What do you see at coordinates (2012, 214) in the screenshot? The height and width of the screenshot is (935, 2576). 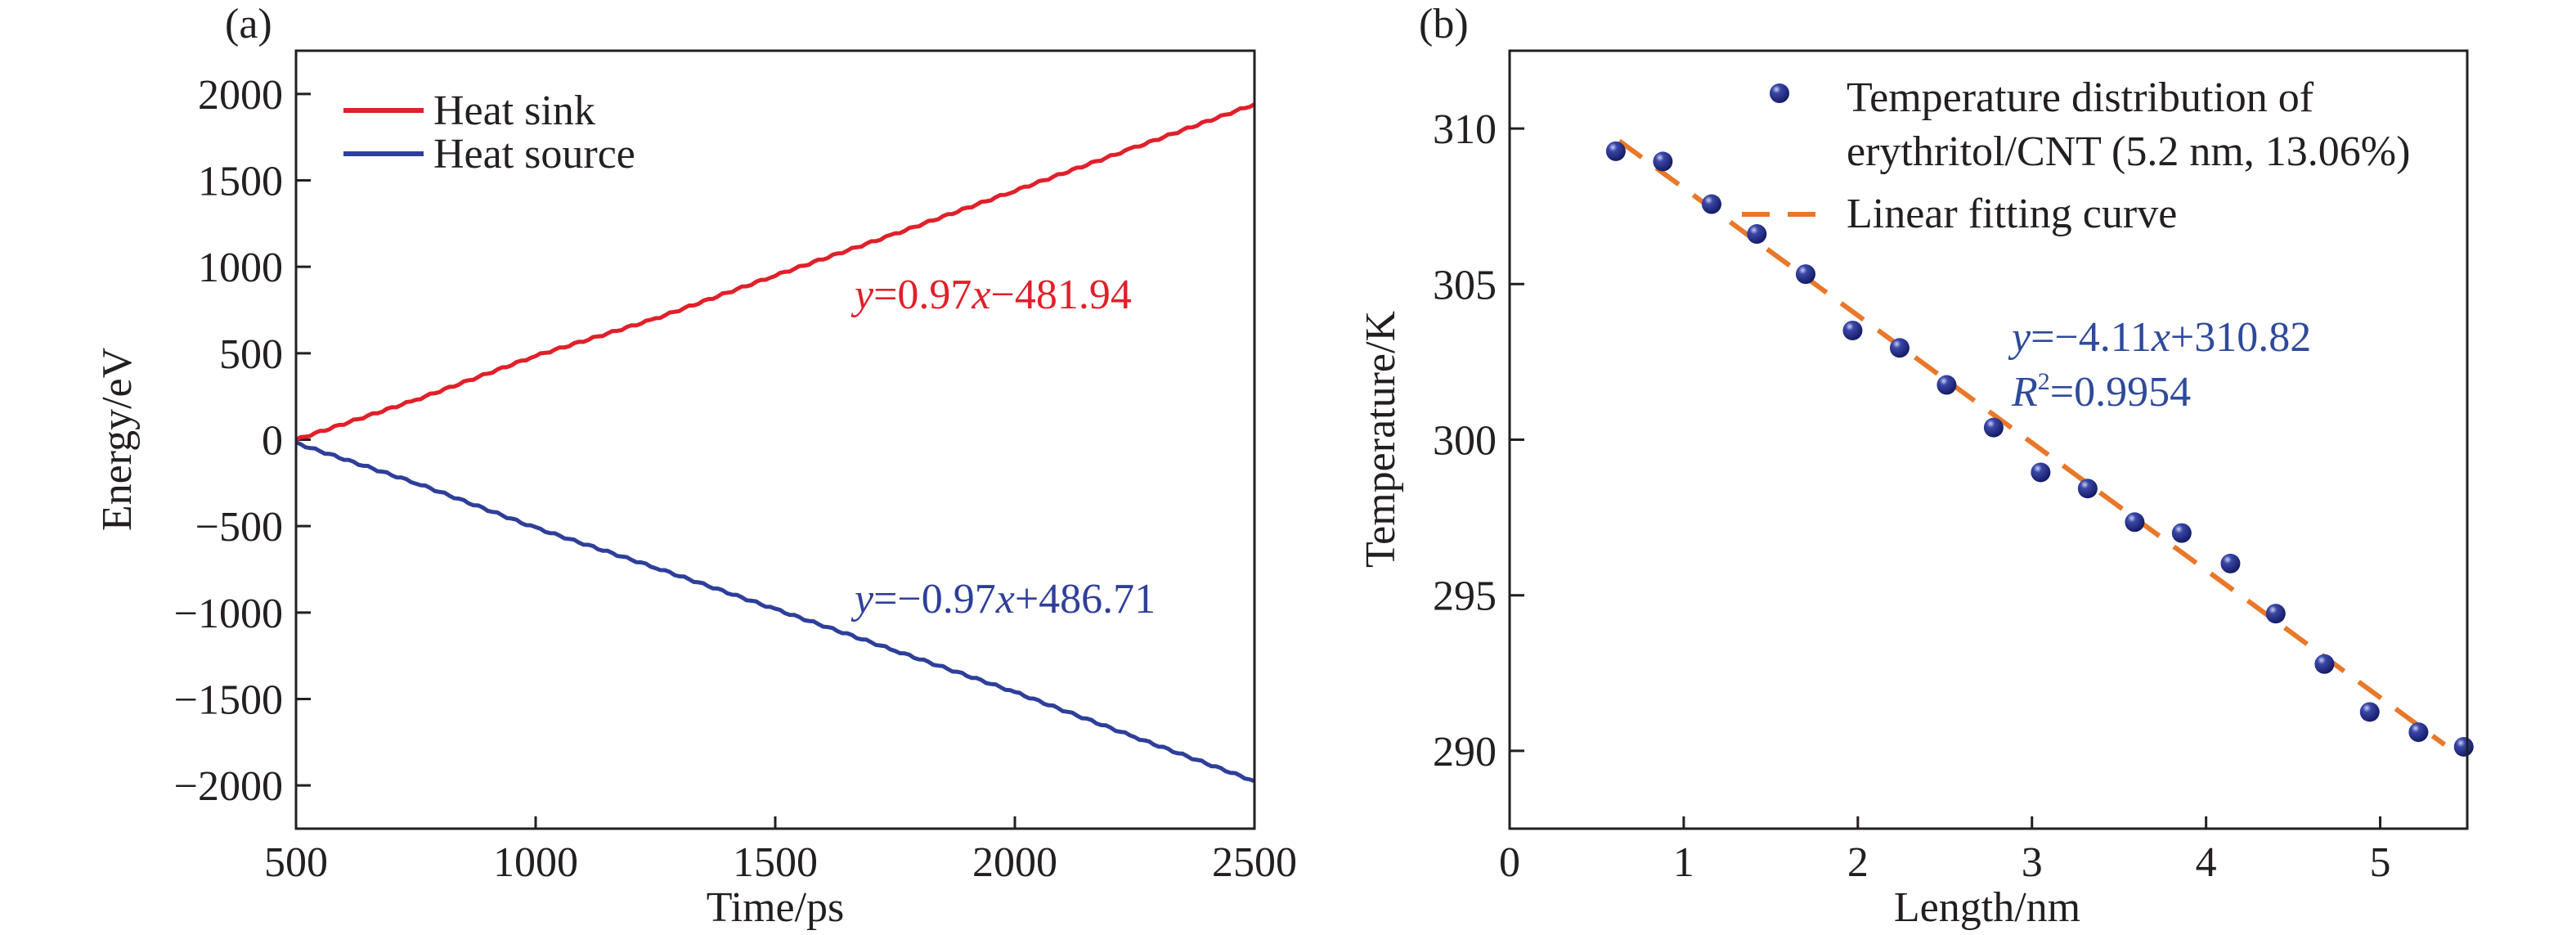 I see `legend-label-linear-fit: Linear fitting curve` at bounding box center [2012, 214].